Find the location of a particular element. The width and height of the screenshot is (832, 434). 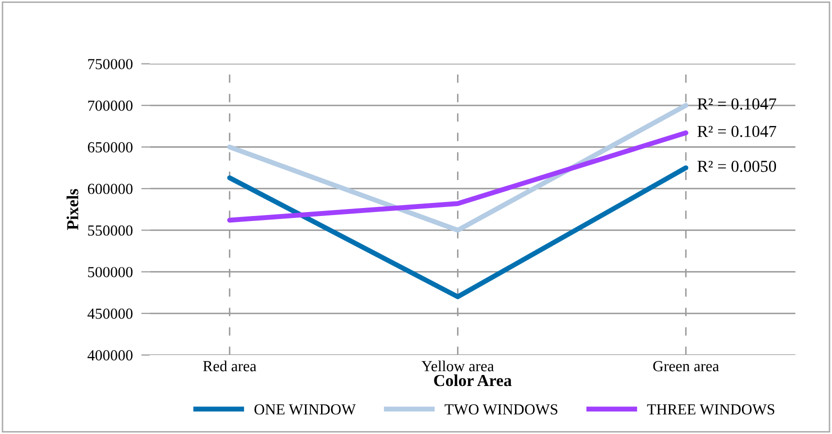

y-tick-label: 550000 is located at coordinates (110, 230).